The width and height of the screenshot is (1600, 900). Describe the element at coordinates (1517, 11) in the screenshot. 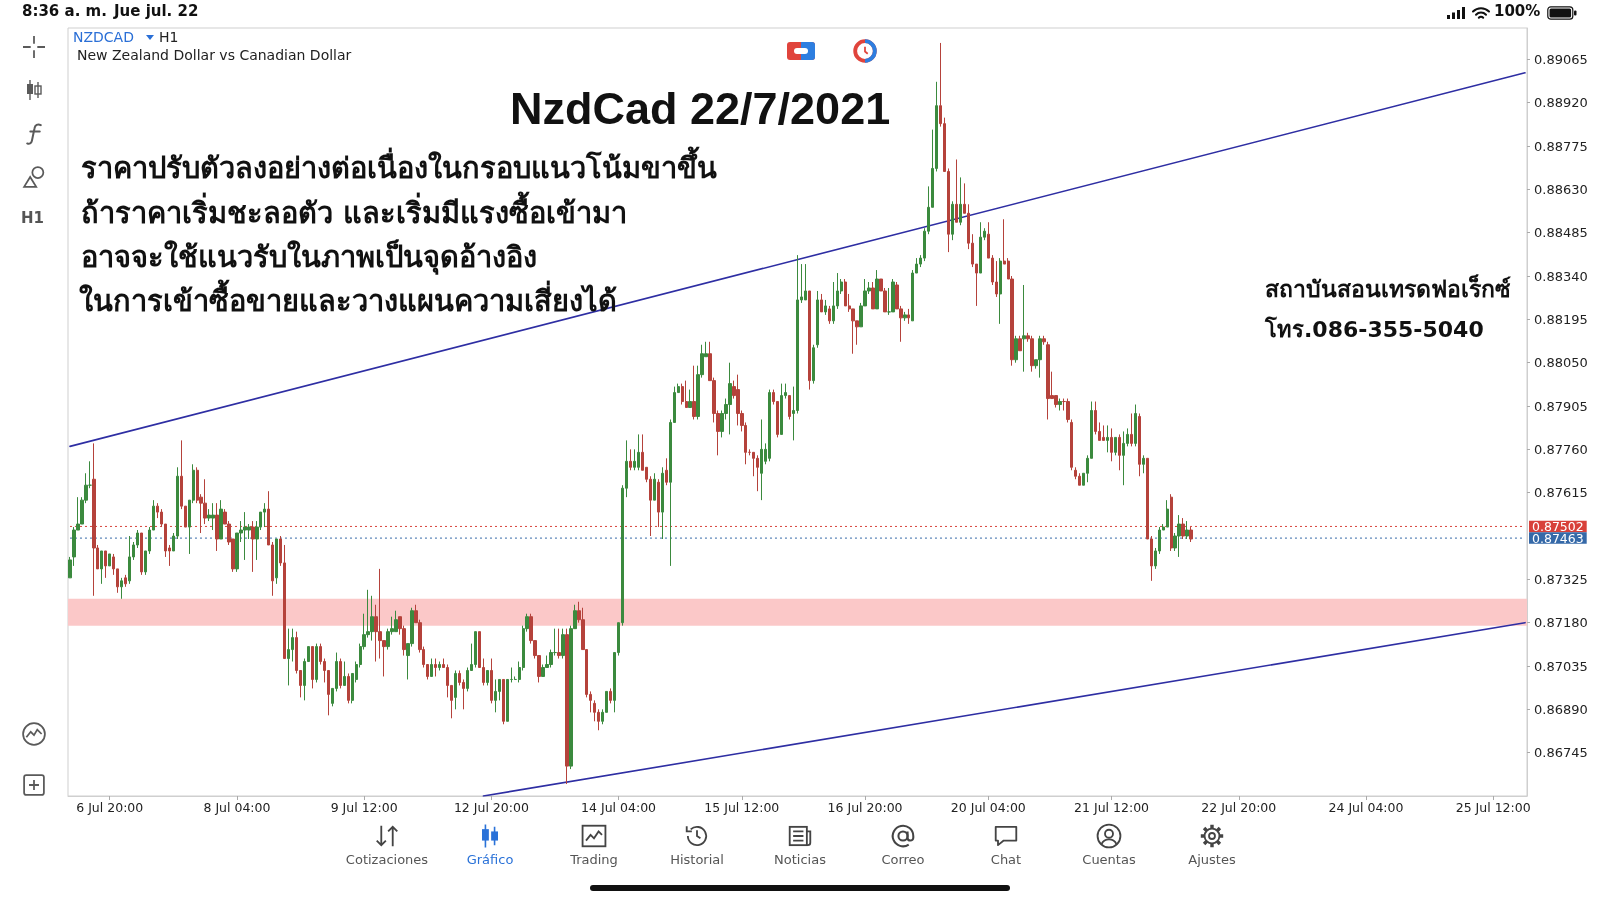

I see `text: 100%` at that location.